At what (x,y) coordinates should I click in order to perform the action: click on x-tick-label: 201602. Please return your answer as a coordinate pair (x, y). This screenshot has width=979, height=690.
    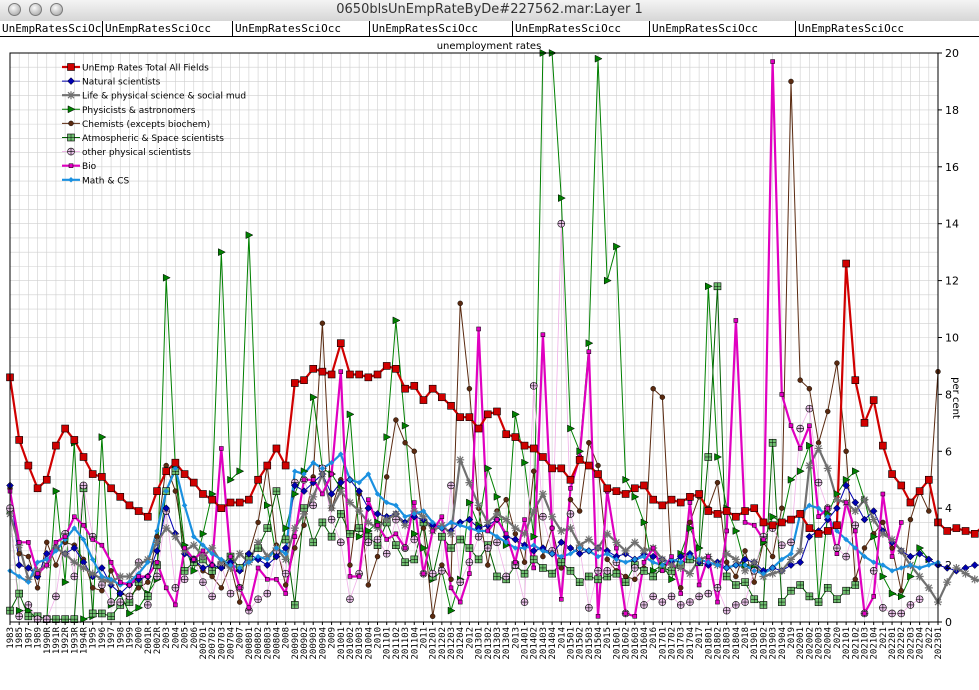
    Looking at the image, I should click on (627, 643).